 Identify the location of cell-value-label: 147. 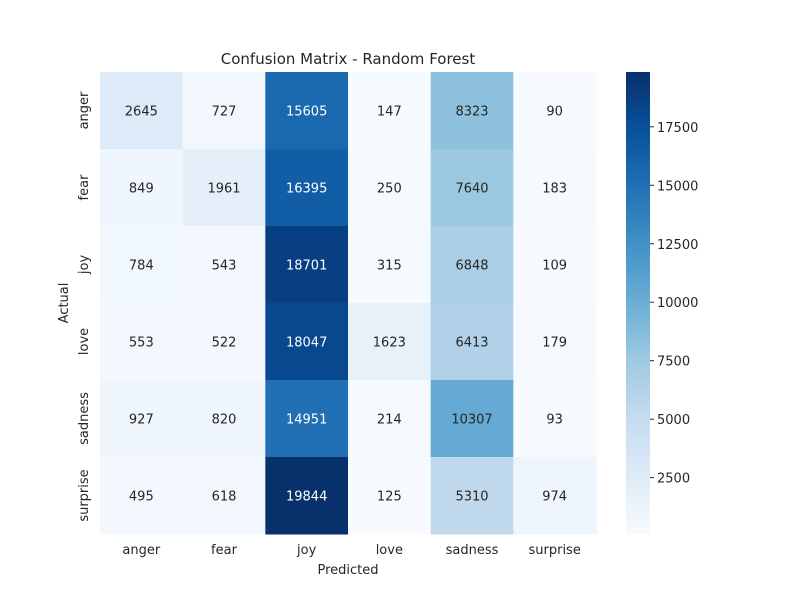
(389, 112).